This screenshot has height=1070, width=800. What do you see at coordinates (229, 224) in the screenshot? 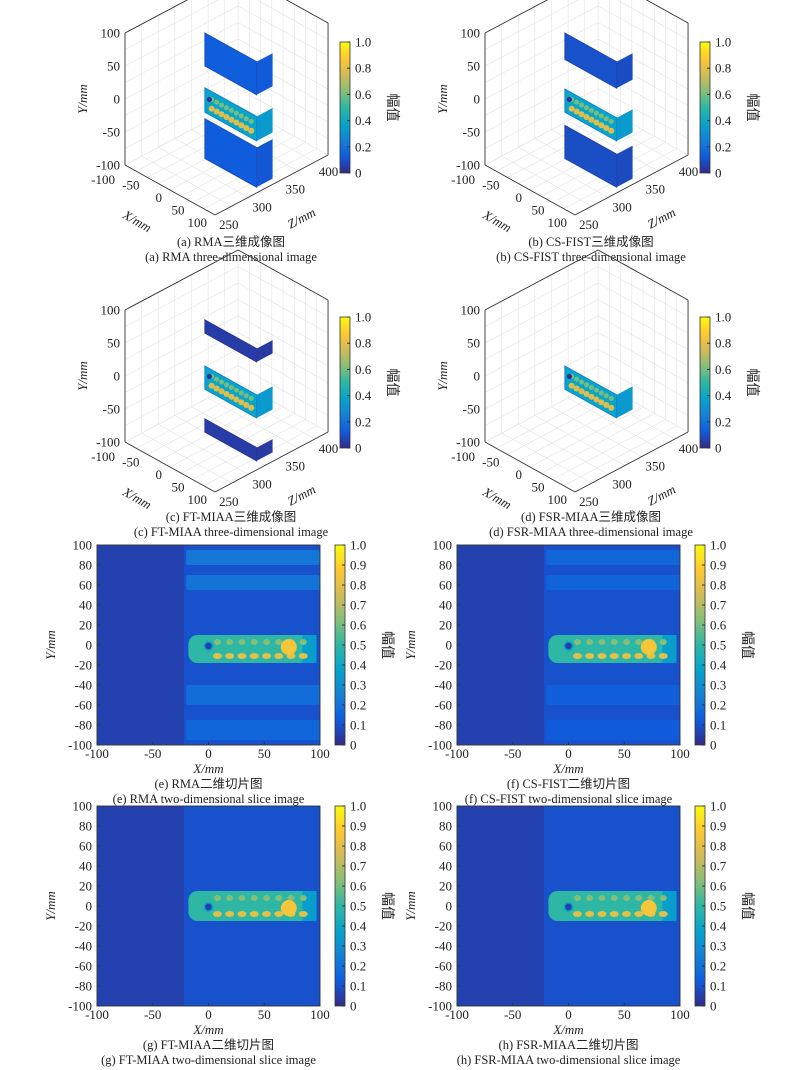
I see `z-tick-label: 250` at bounding box center [229, 224].